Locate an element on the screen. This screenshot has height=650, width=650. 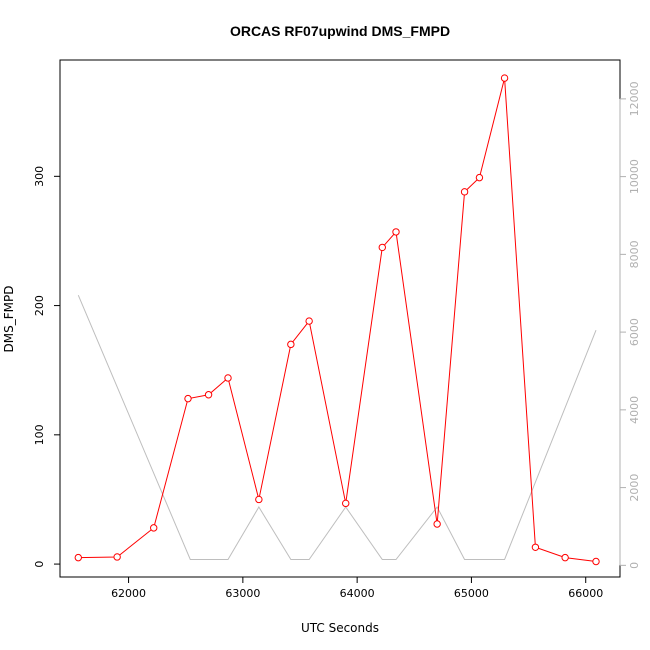
y-tick-label: 100 is located at coordinates (39, 434).